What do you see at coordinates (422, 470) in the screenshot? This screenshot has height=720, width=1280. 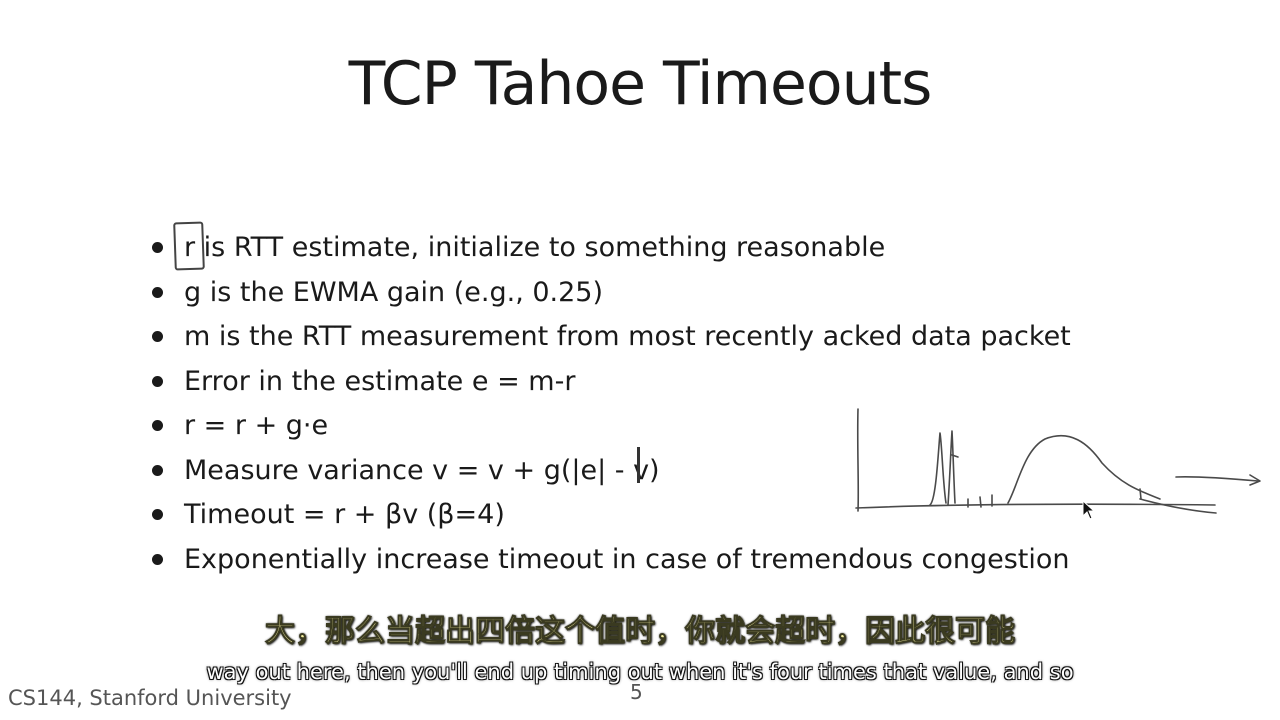 I see `bullet-text: Measure variance v = v + g(|e| - v)` at bounding box center [422, 470].